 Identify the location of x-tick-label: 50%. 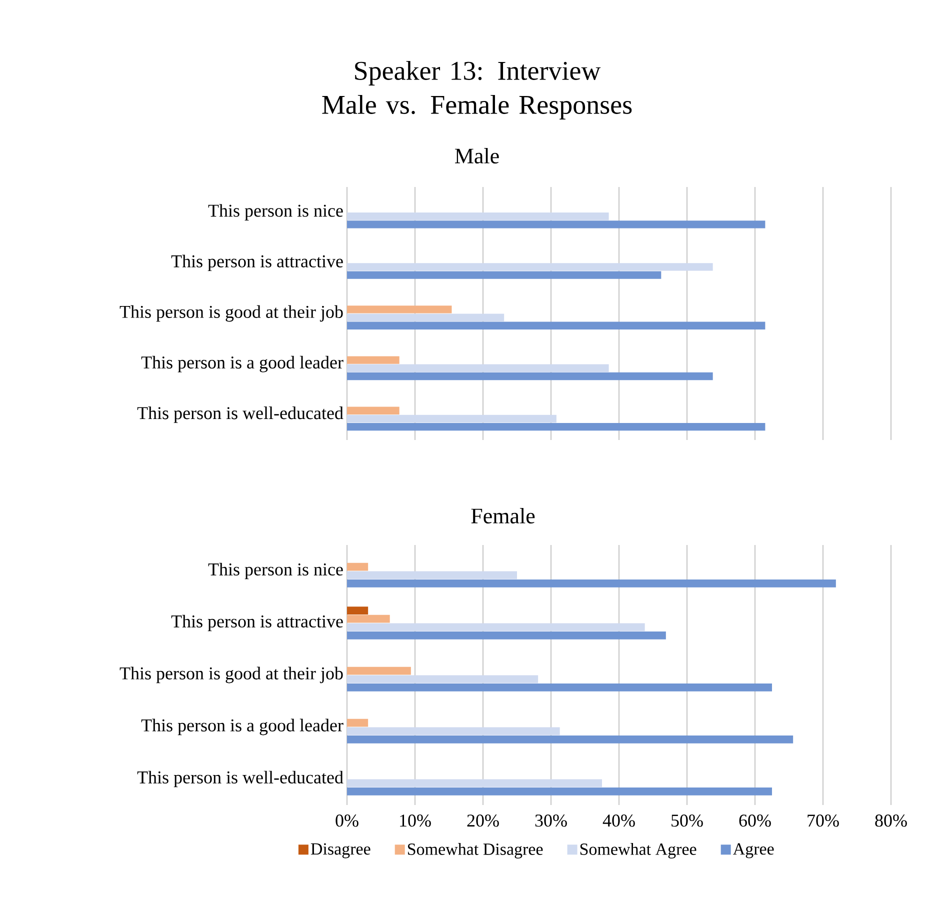
(687, 820).